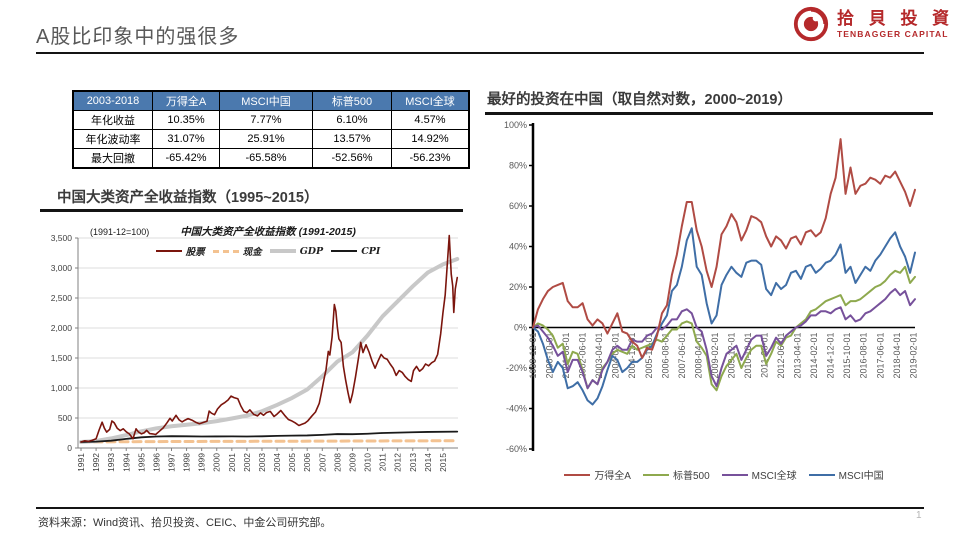 The height and width of the screenshot is (540, 960). Describe the element at coordinates (518, 247) in the screenshot. I see `svg-text: 40%` at that location.